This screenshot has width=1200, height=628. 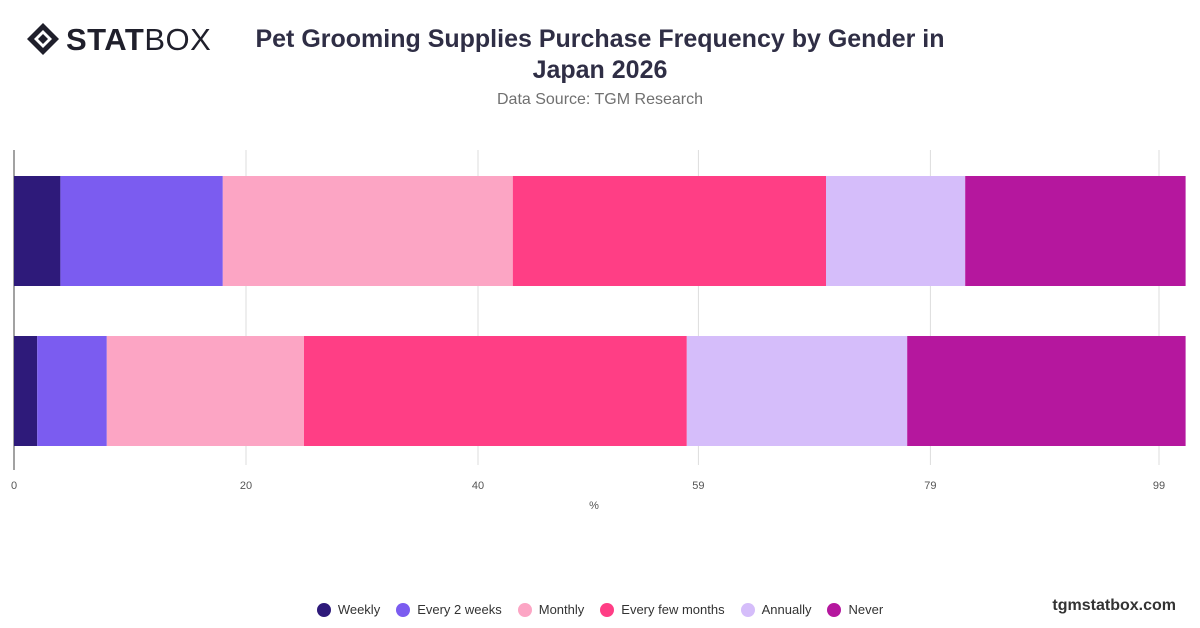 I want to click on legend-label: Annually, so click(x=786, y=609).